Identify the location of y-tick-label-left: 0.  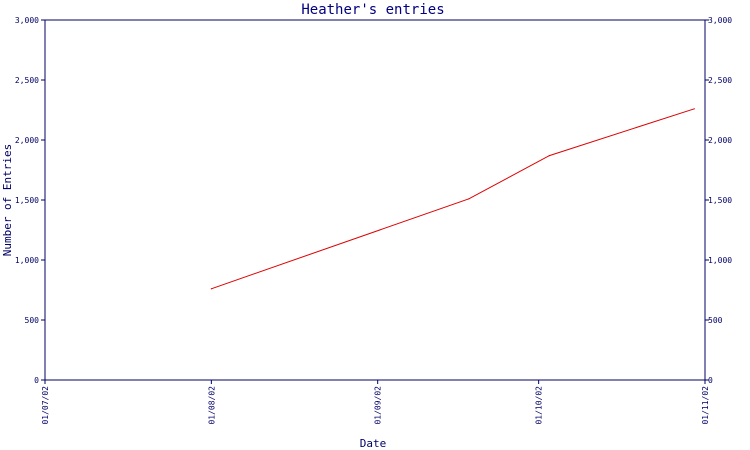
(36, 380).